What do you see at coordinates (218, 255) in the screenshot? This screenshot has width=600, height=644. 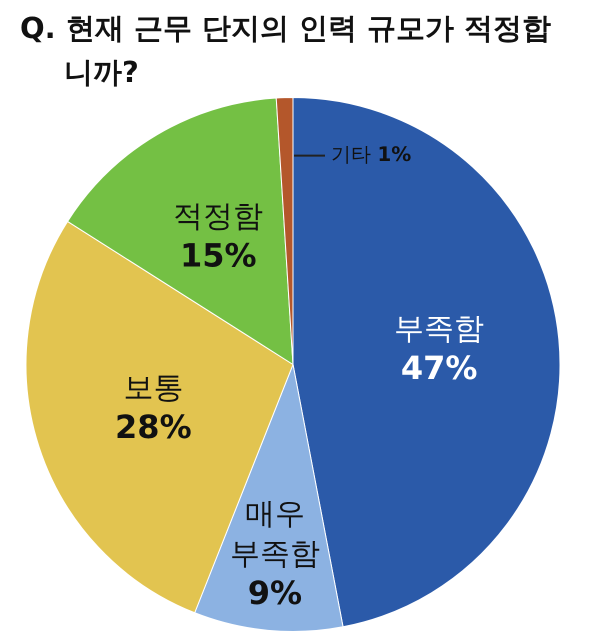 I see `data-label: 15%` at bounding box center [218, 255].